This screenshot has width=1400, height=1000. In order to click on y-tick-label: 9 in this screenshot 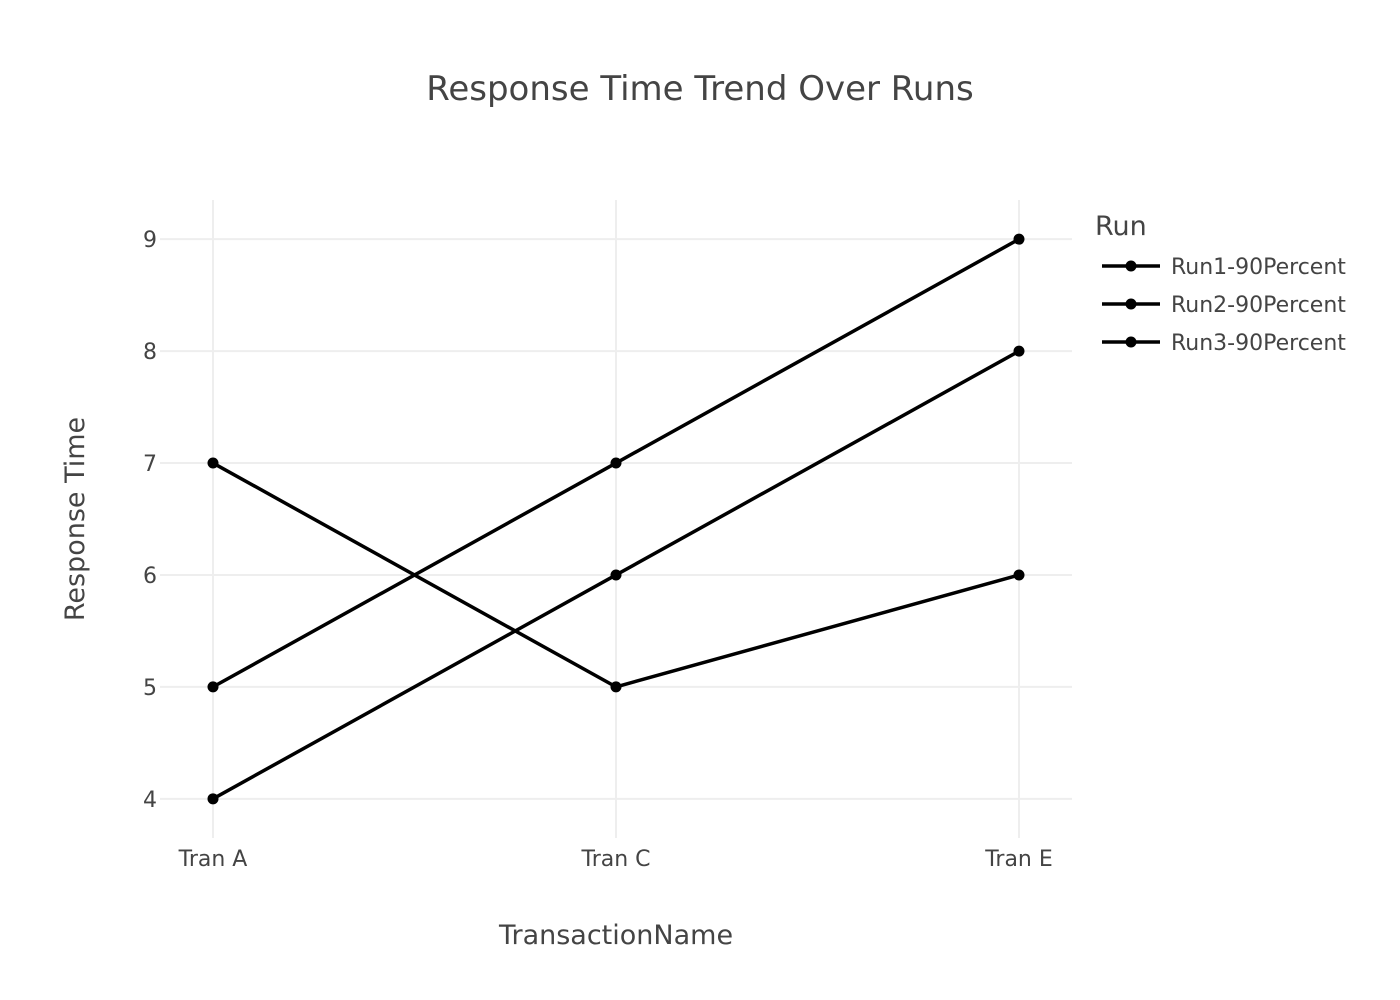, I will do `click(150, 240)`.